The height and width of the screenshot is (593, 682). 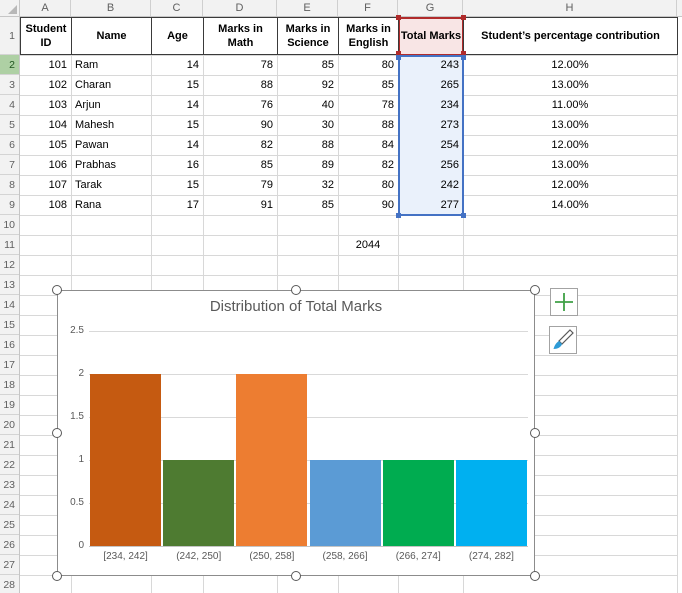 I want to click on cell-pct-row3: 13.00%, so click(x=570, y=85).